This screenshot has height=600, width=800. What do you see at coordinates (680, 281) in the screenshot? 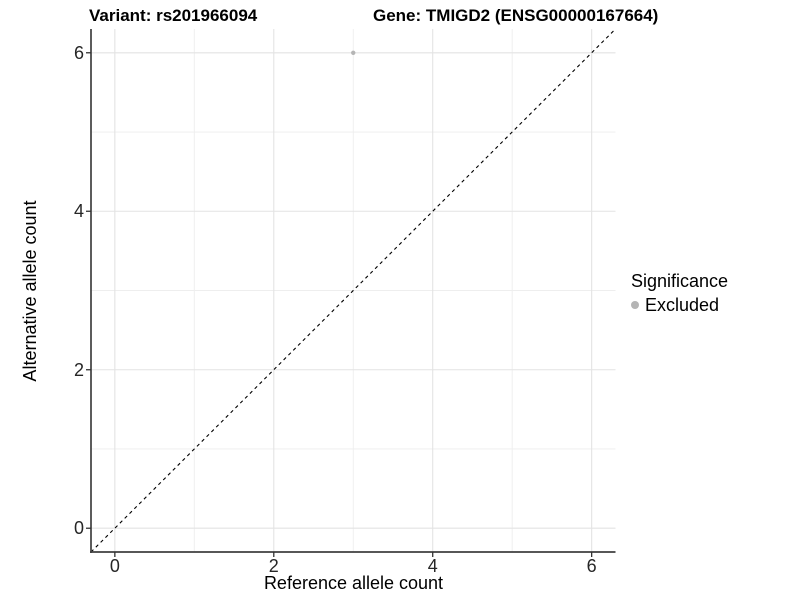
I see `legend-title: Significance` at bounding box center [680, 281].